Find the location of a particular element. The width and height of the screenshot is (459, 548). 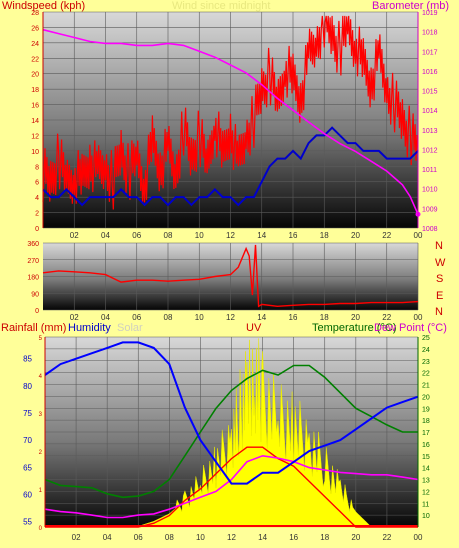

temperature-title: Temperature (°C) is located at coordinates (354, 328).